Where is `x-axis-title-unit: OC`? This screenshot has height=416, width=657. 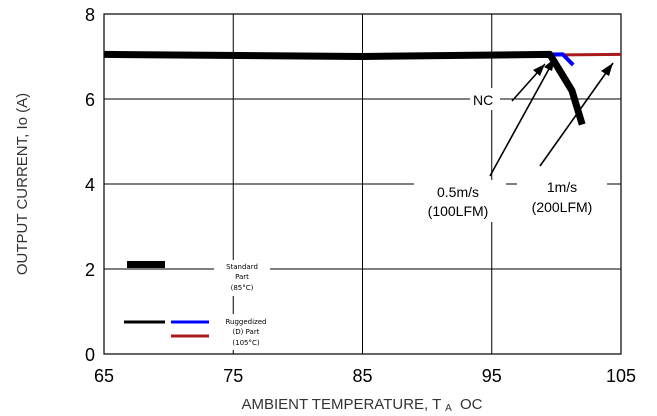 x-axis-title-unit: OC is located at coordinates (471, 404).